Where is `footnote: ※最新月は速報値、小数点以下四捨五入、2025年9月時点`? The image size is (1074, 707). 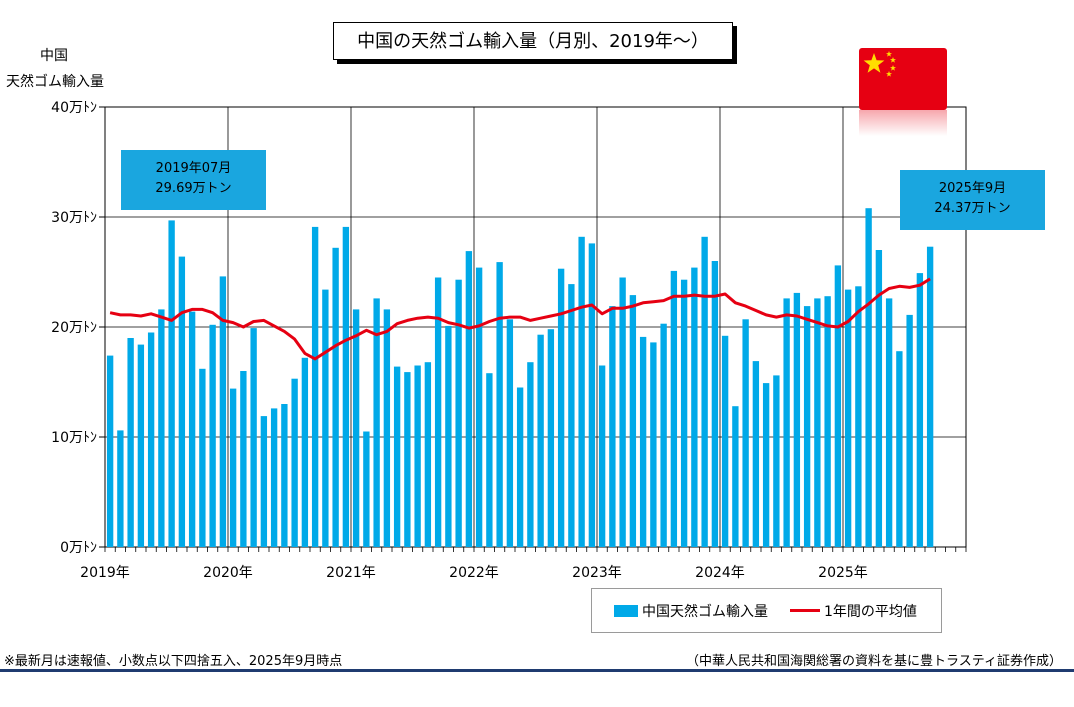 footnote: ※最新月は速報値、小数点以下四捨五入、2025年9月時点 is located at coordinates (173, 661).